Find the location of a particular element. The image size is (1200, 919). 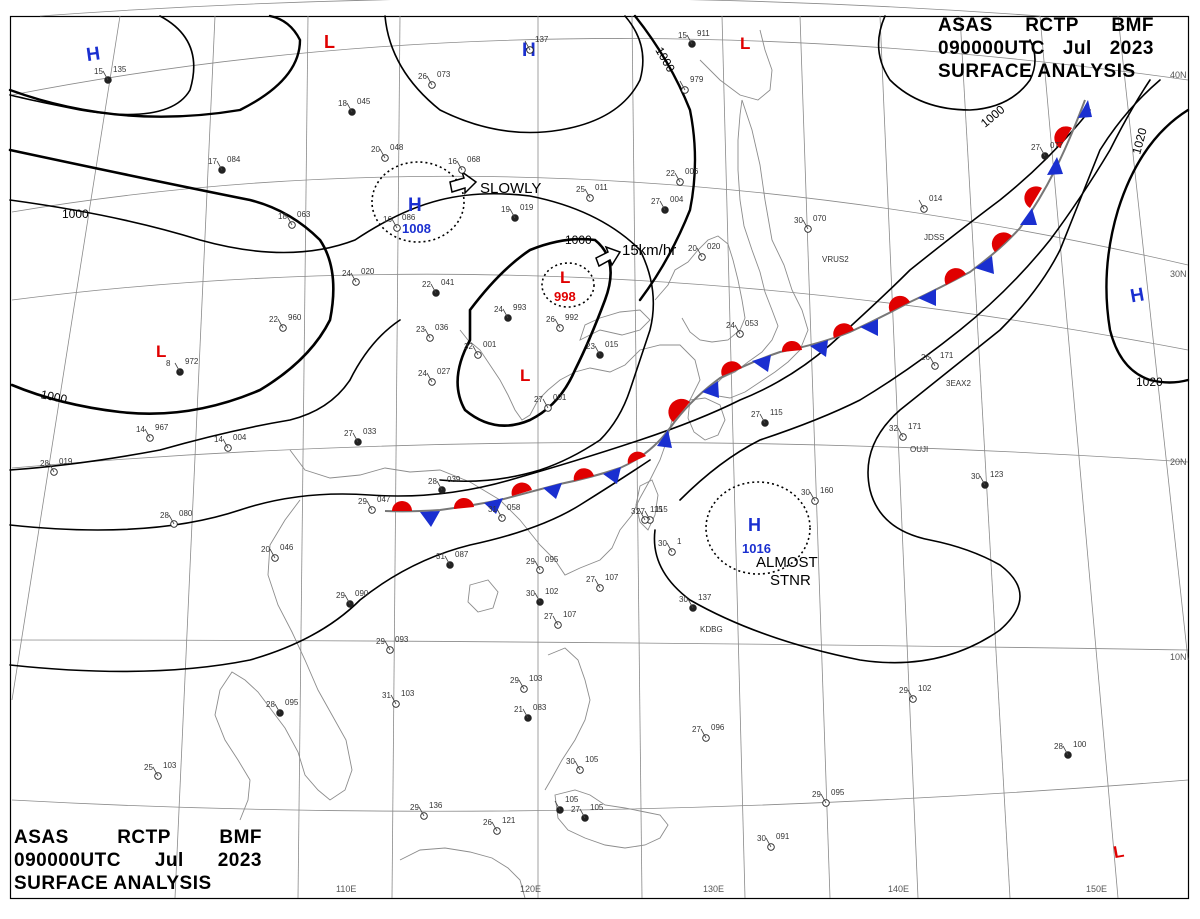

station-pressure: 102 is located at coordinates (552, 591).